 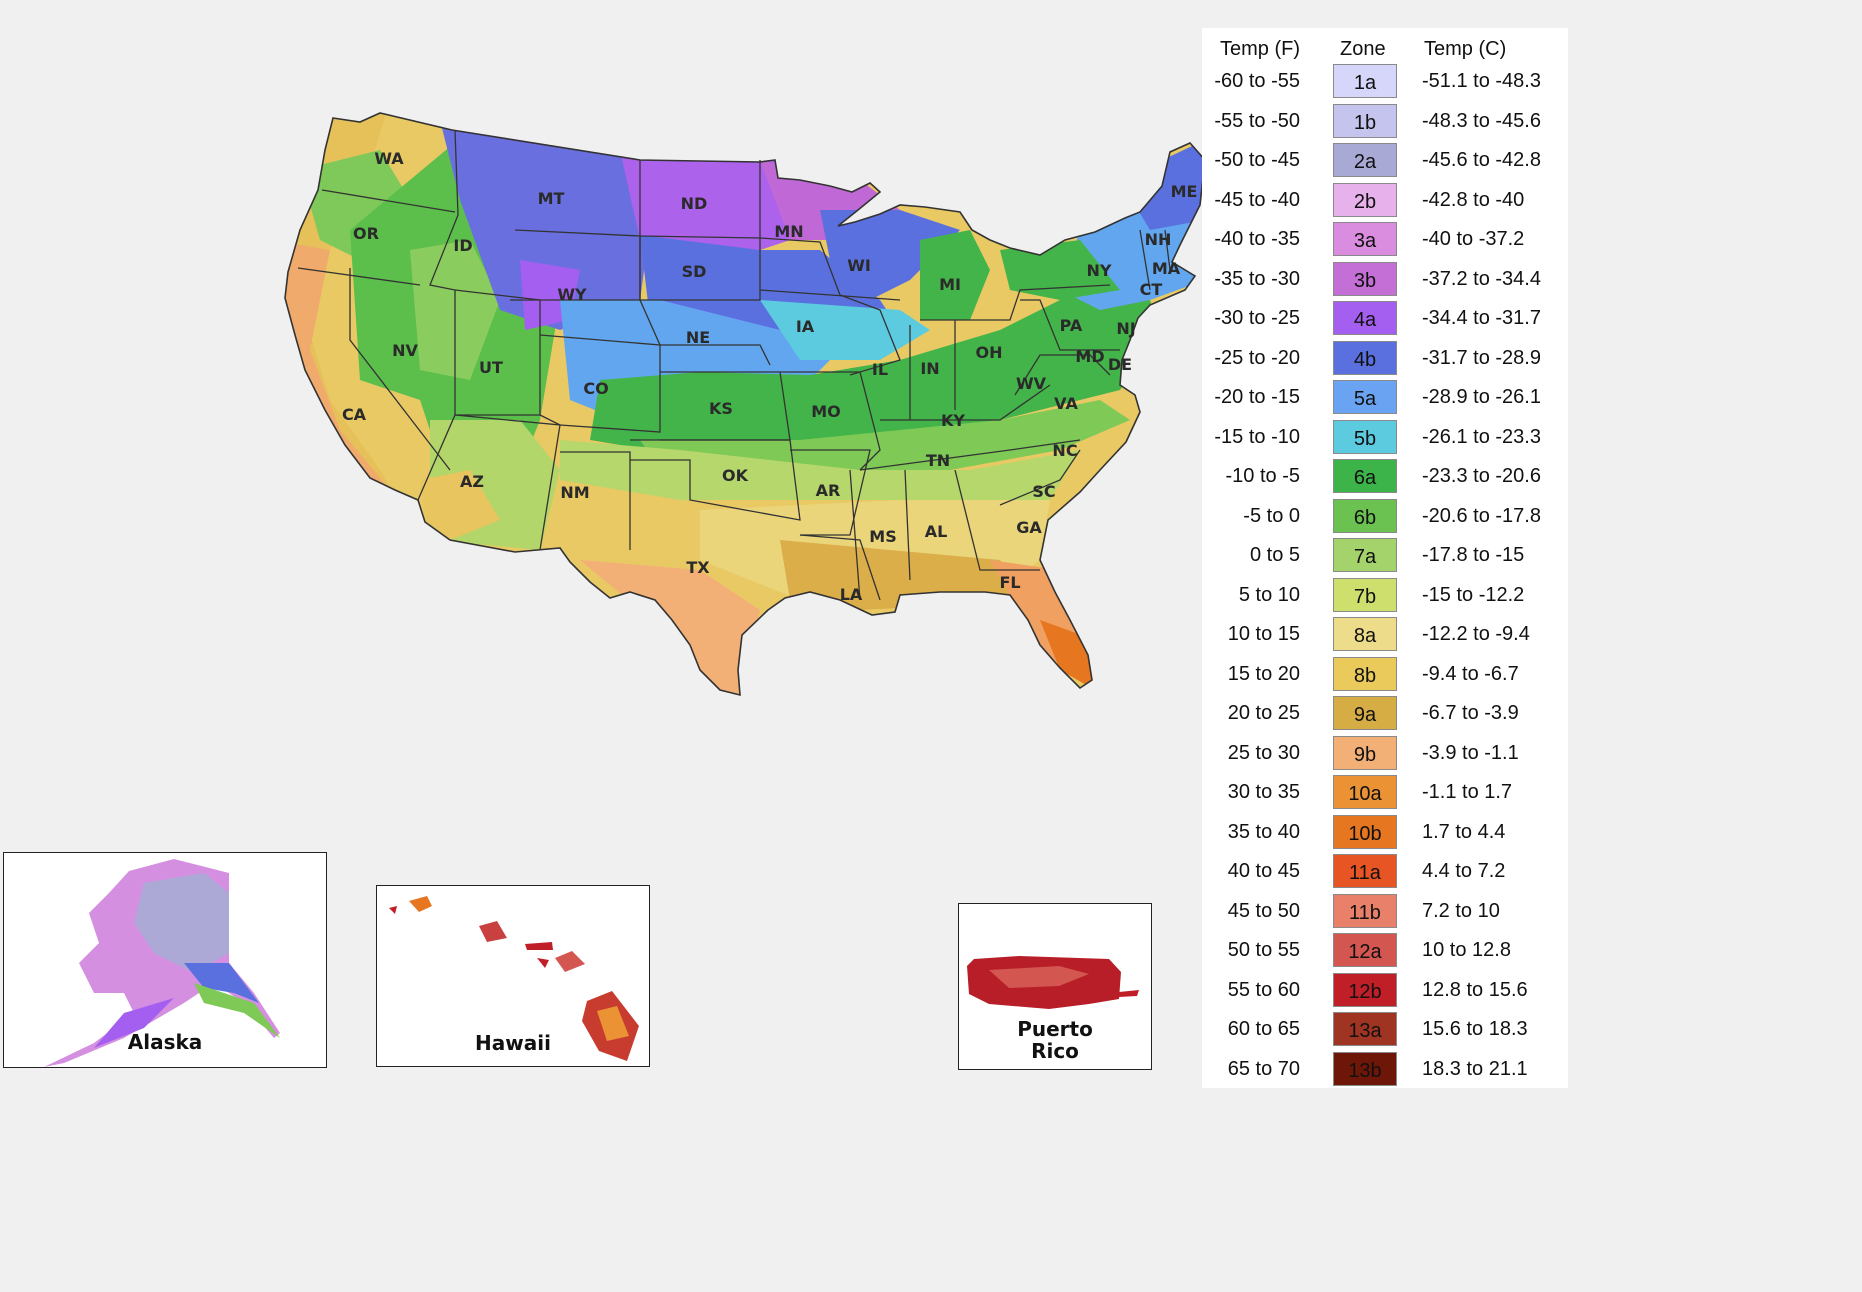 I want to click on legend-zone-swatch: 11b, so click(x=1365, y=910).